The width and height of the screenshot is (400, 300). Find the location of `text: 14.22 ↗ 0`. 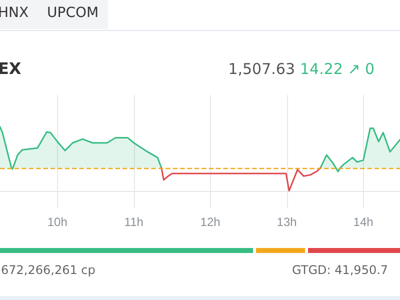

text: 14.22 ↗ 0 is located at coordinates (337, 69).